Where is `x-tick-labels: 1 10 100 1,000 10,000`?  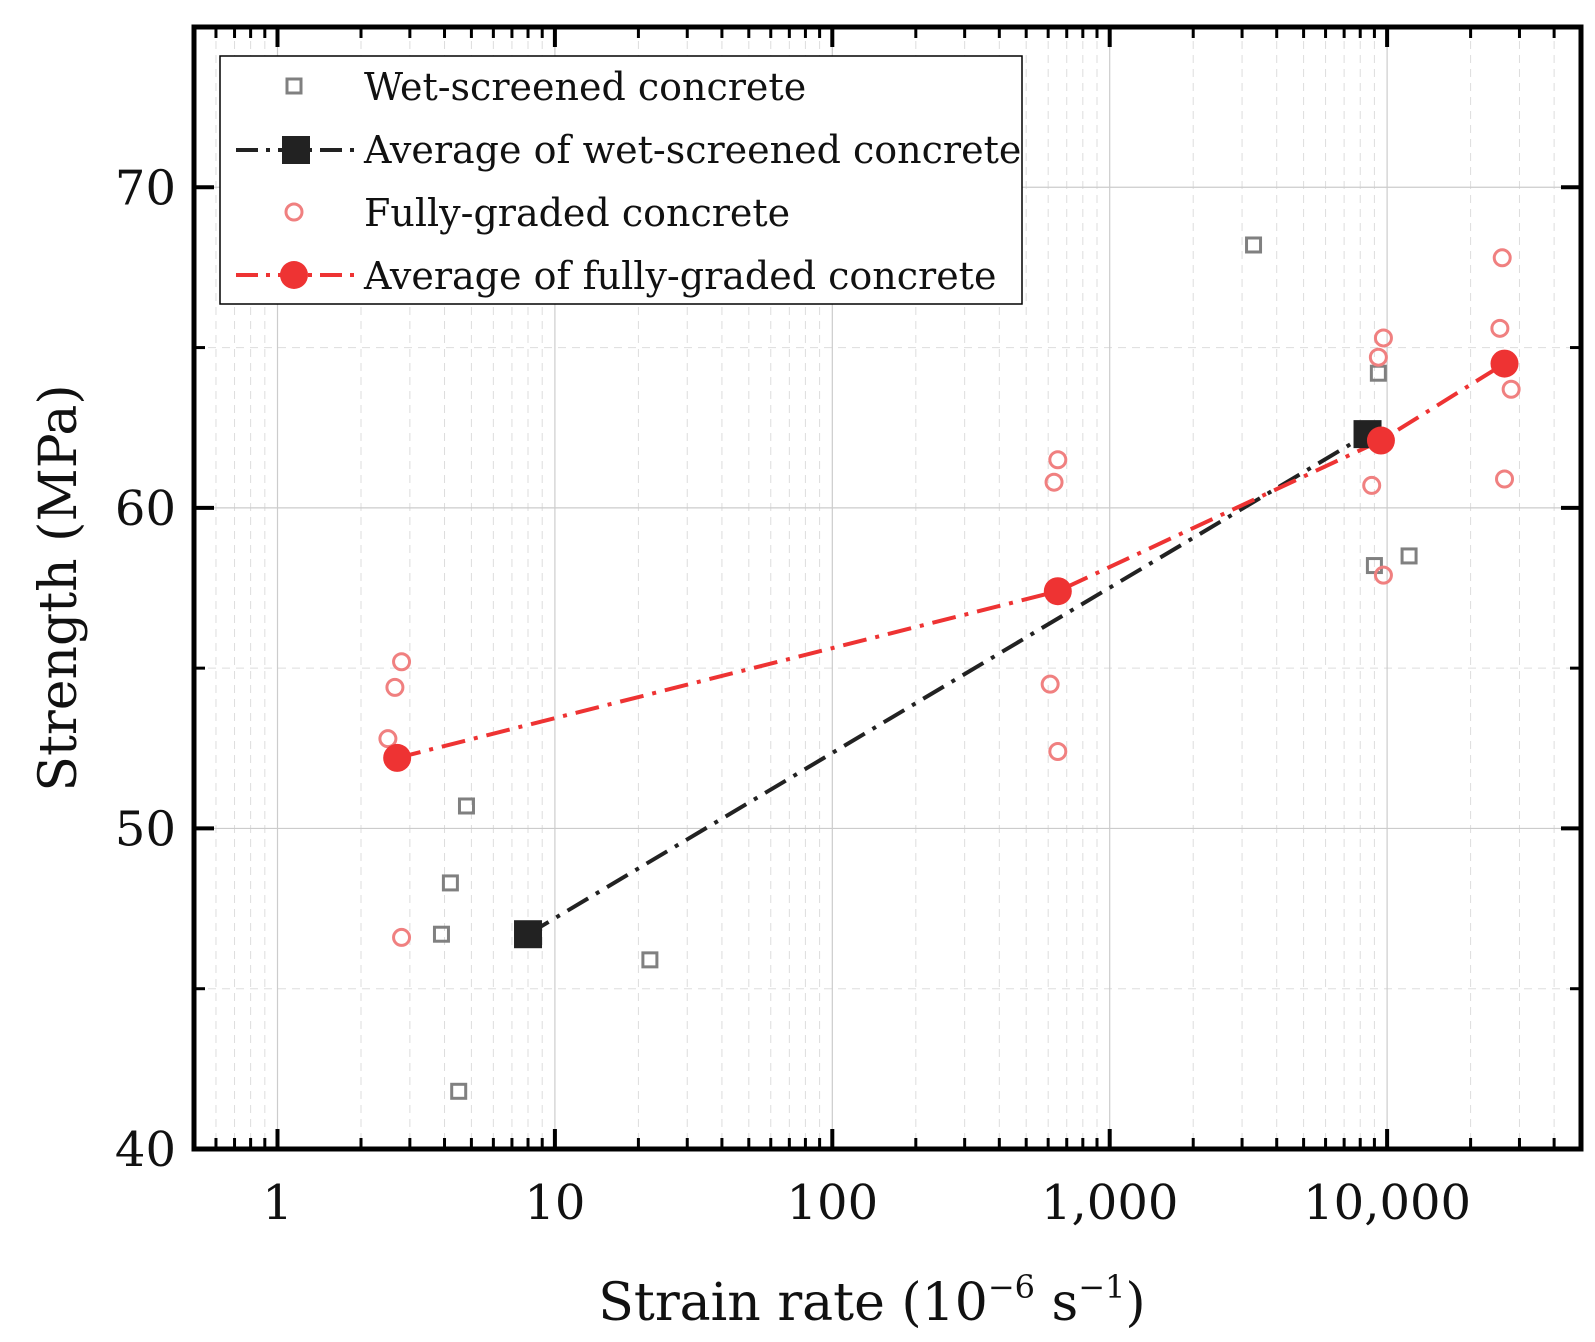
x-tick-labels: 1 10 100 1,000 10,000 is located at coordinates (866, 1203).